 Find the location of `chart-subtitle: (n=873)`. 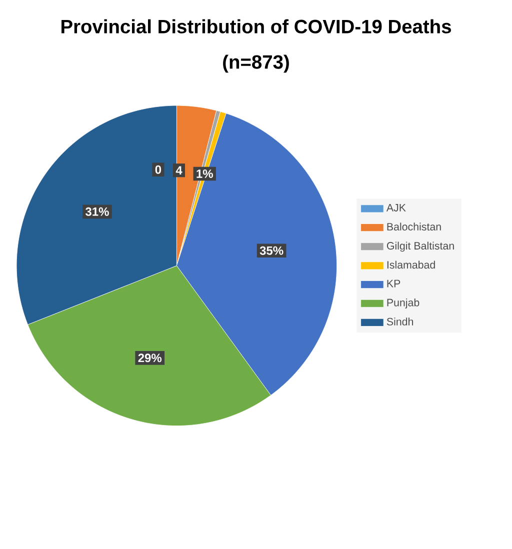

chart-subtitle: (n=873) is located at coordinates (256, 63).